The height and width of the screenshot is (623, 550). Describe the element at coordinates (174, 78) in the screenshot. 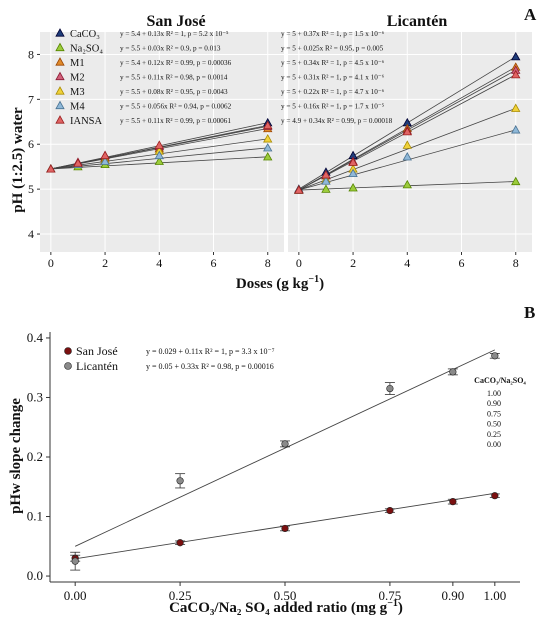

I see `san-jose-equation: y = 5.5 + 0.11x R² = 0.98, p = 0.0014` at that location.